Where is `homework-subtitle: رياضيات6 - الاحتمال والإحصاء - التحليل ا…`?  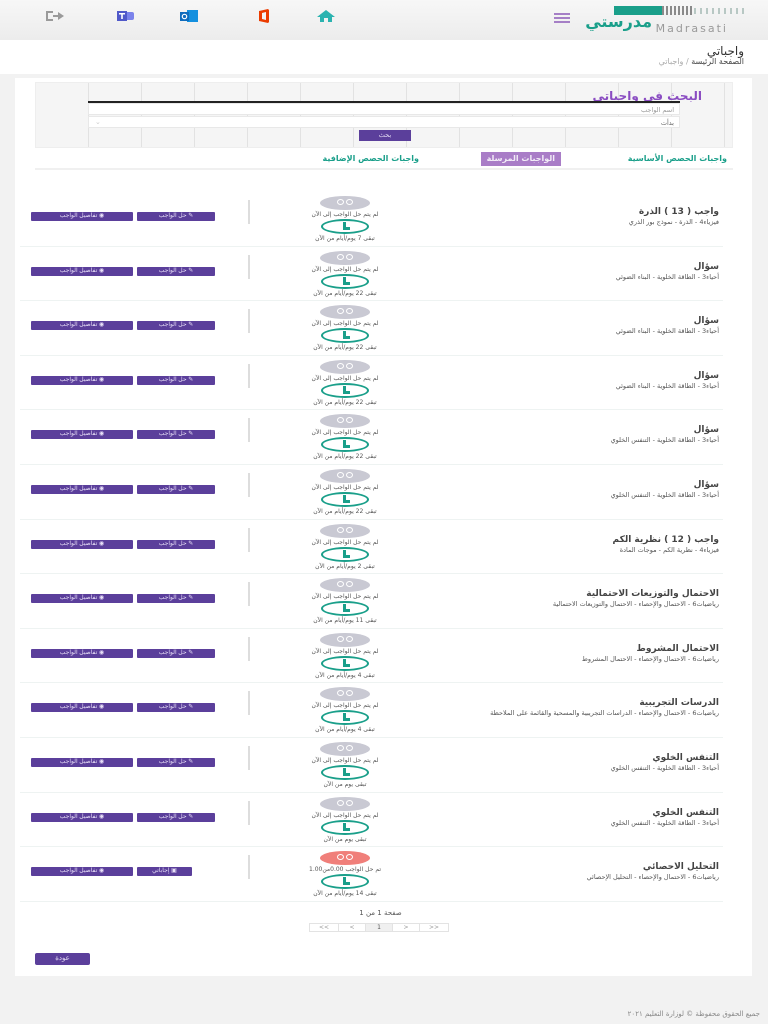
homework-subtitle: رياضيات6 - الاحتمال والإحصاء - التحليل ا… is located at coordinates (652, 877).